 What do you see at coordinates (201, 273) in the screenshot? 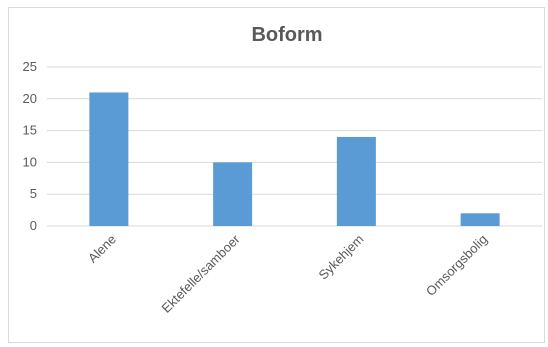
I see `x-category-label: Ektefelle/samboer` at bounding box center [201, 273].